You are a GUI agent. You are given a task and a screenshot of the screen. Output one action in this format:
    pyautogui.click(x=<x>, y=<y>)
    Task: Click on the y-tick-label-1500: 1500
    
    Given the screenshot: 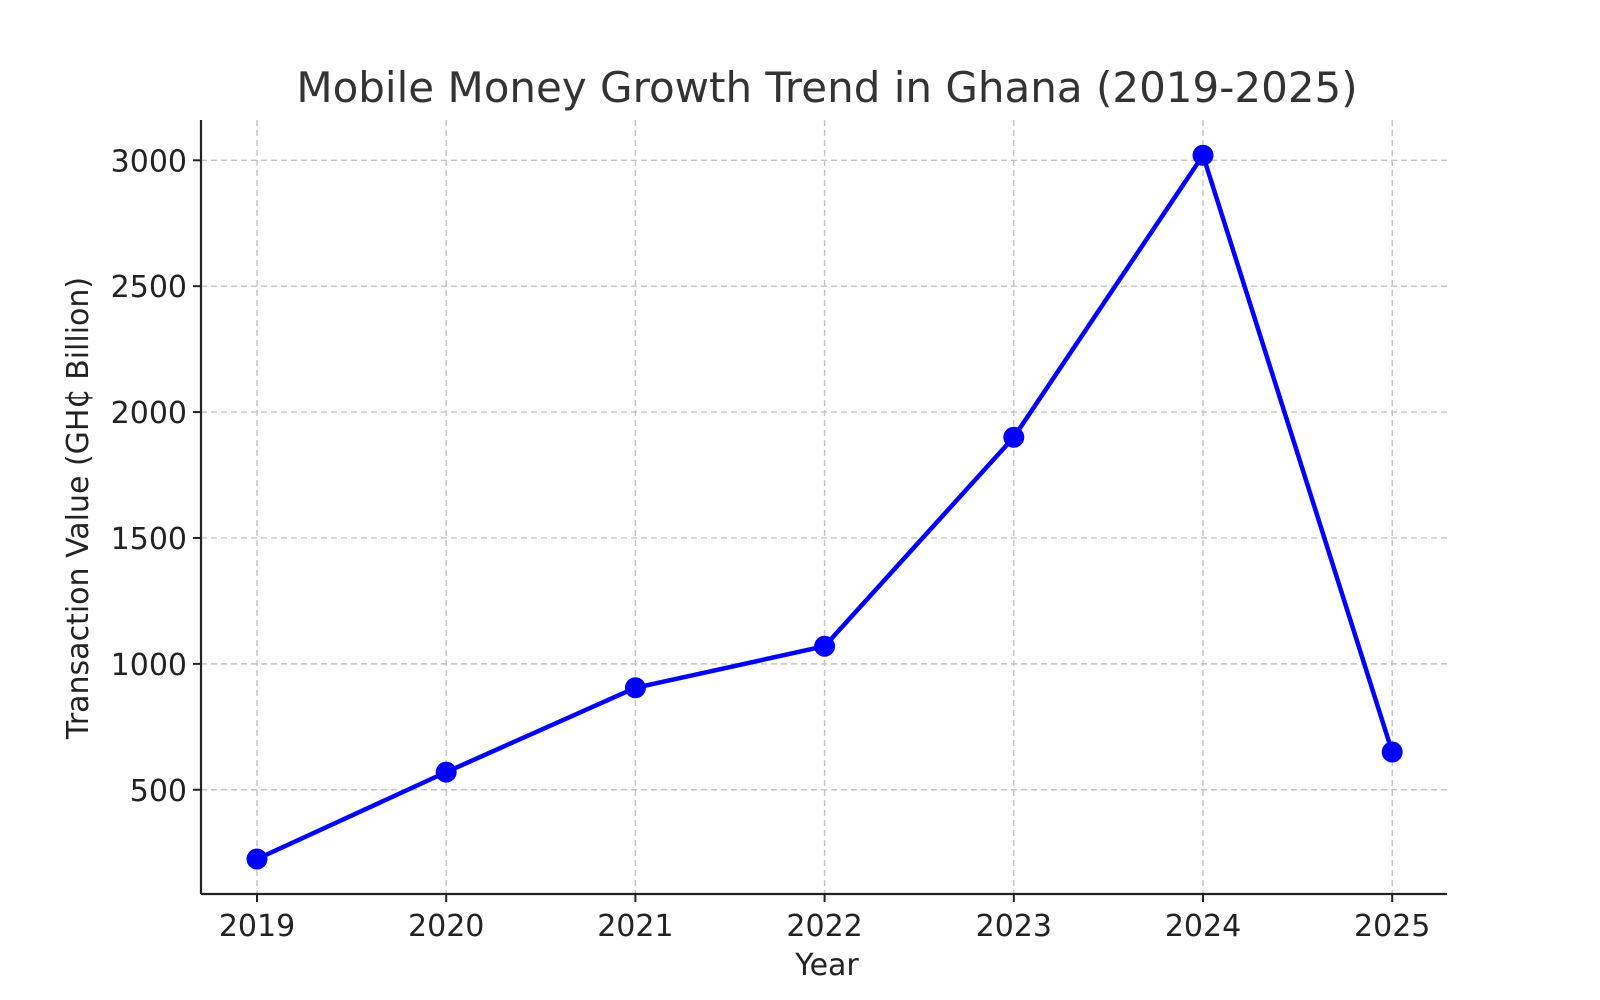 What is the action you would take?
    pyautogui.click(x=149, y=539)
    